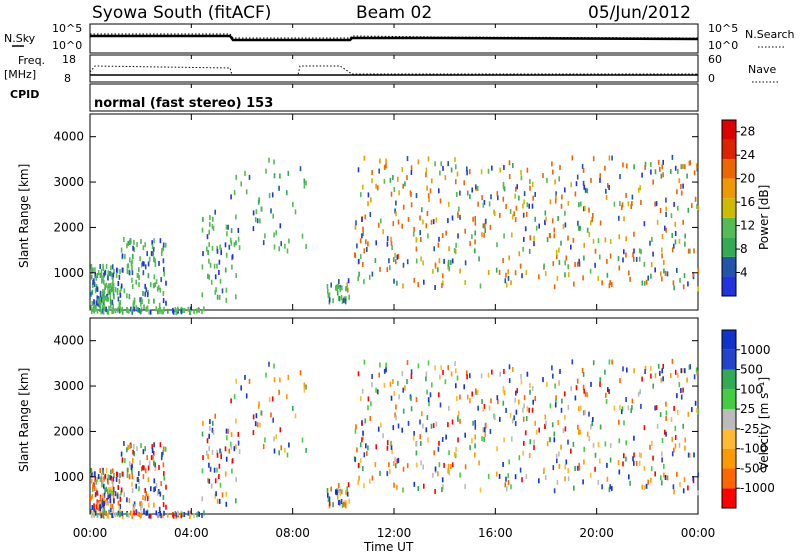 The image size is (800, 554). I want to click on y-tick-label: 4000, so click(68, 137).